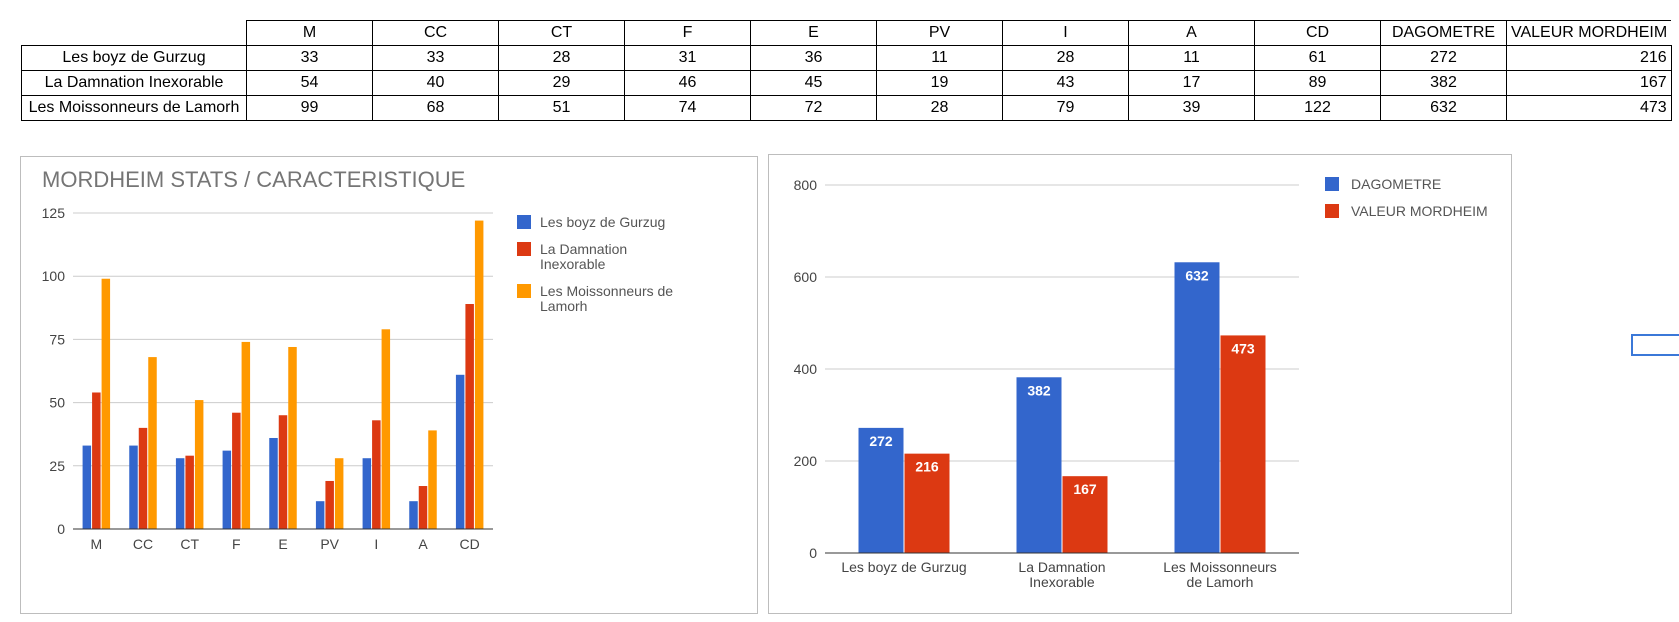  Describe the element at coordinates (687, 108) in the screenshot. I see `table-cell: 74` at that location.